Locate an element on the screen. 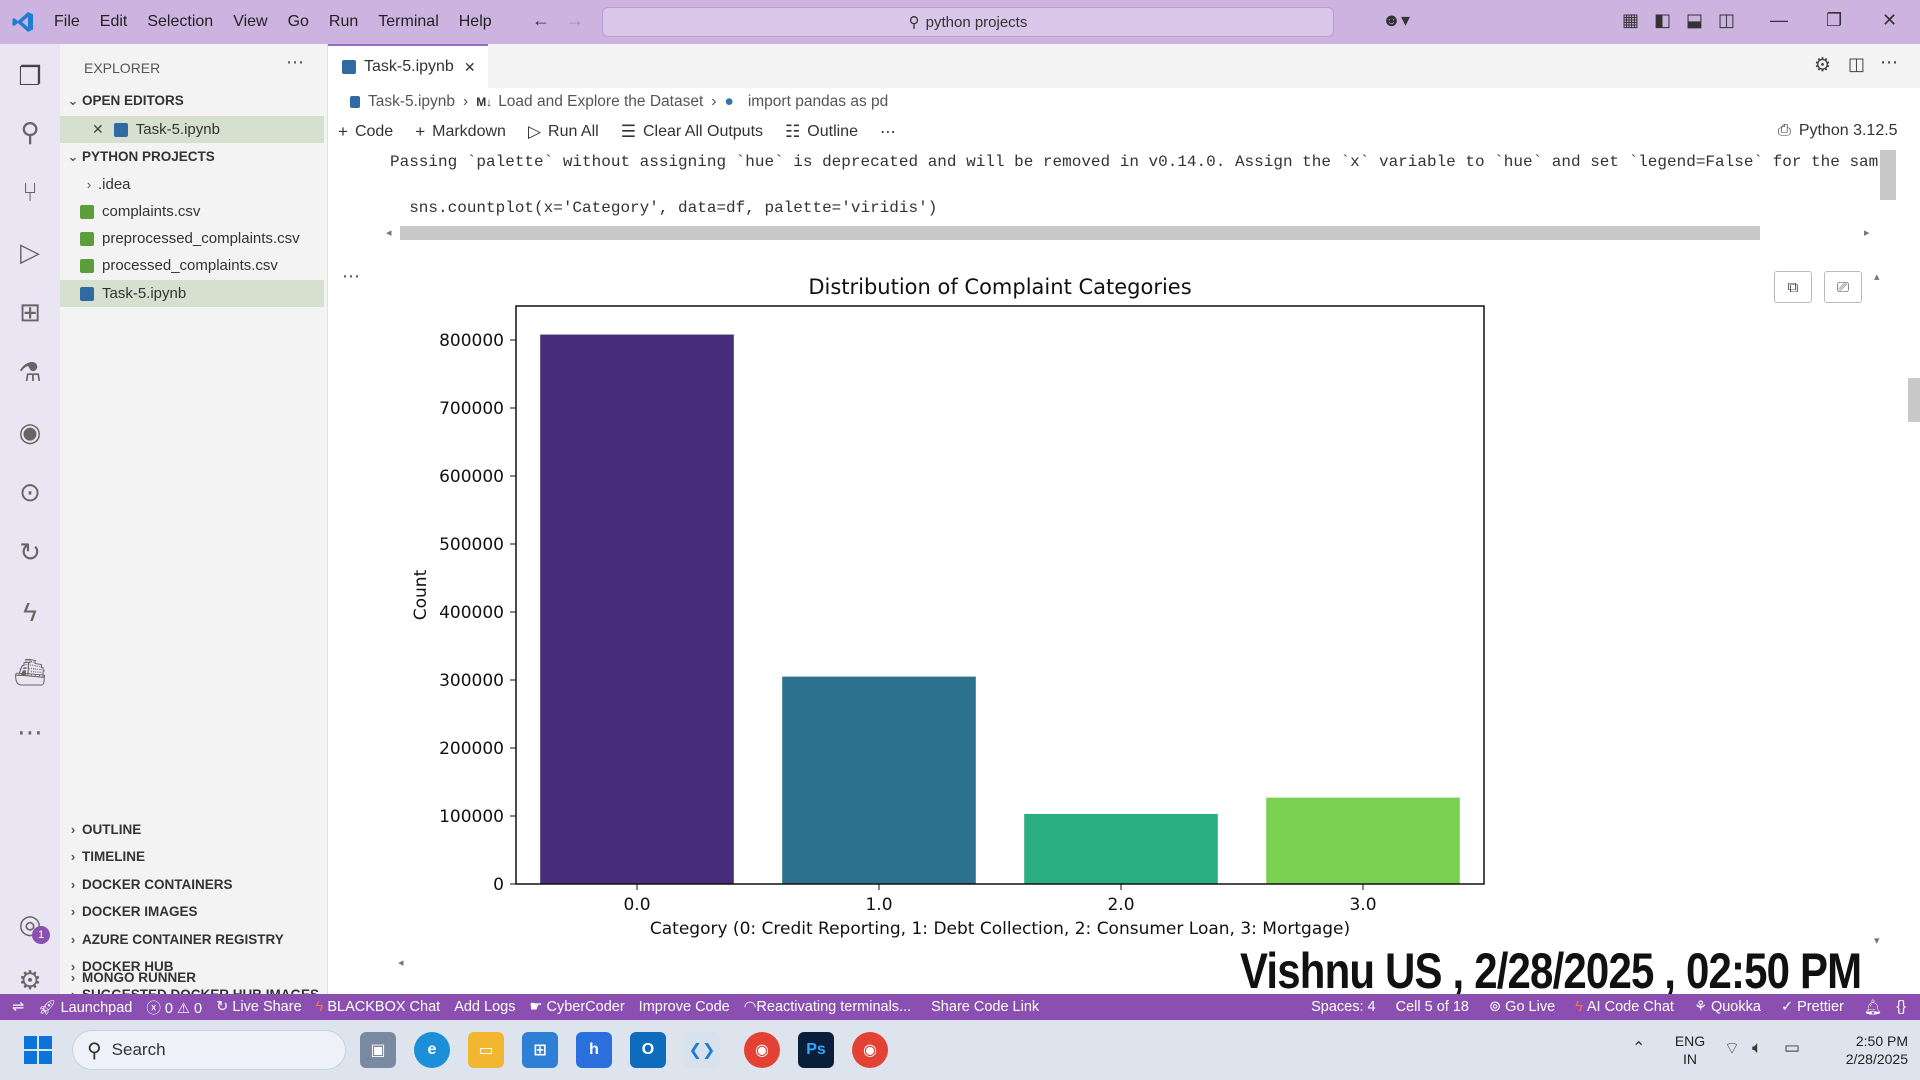  breadcrumb-cell: import pandas as pd is located at coordinates (818, 102).